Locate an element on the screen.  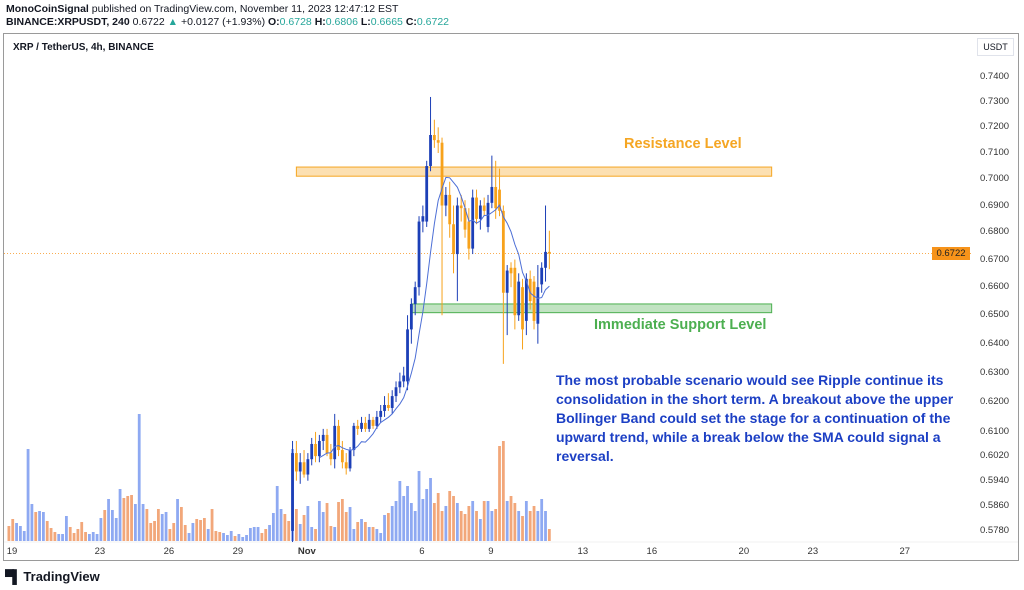
time-tick: 9 is located at coordinates (491, 551).